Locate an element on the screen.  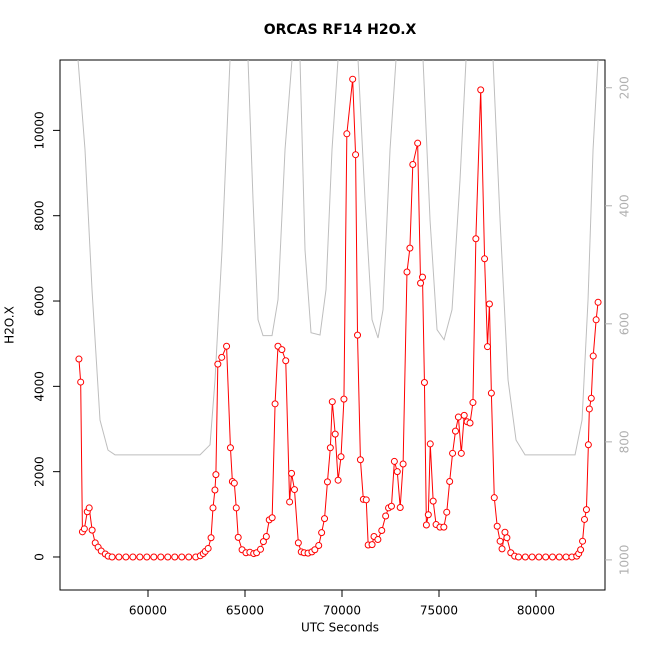
y2-tick-label: 400 is located at coordinates (625, 205).